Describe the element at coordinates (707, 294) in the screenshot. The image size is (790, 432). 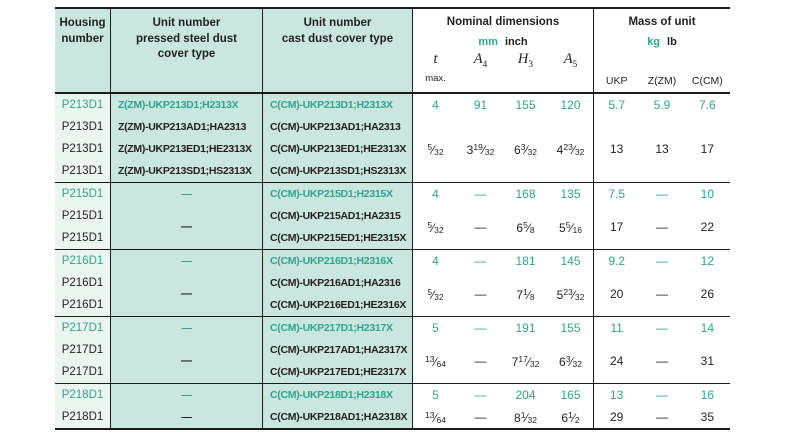
I see `mass-lb-value: 26` at that location.